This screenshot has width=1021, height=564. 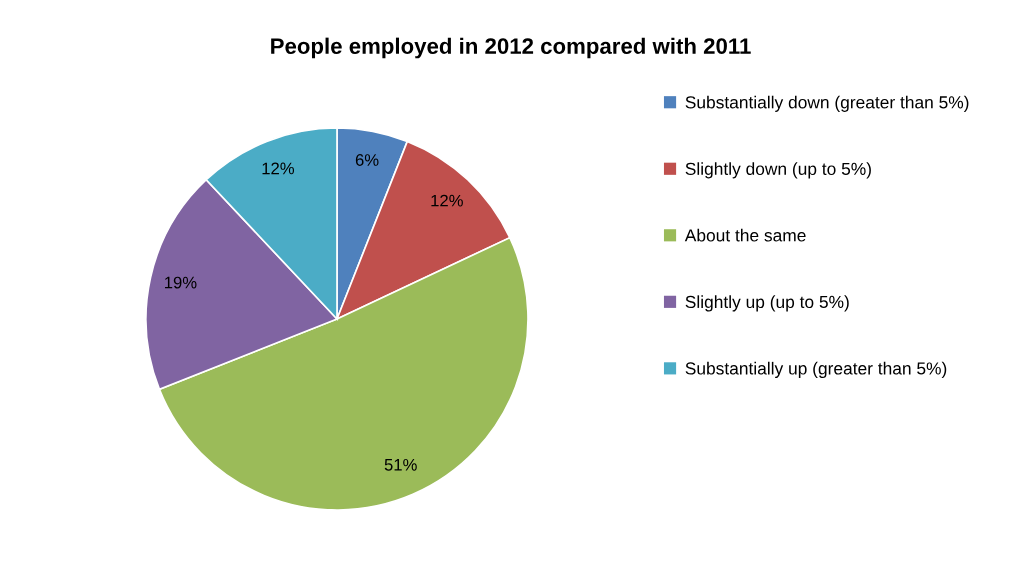 I want to click on data-label: 6%, so click(x=367, y=160).